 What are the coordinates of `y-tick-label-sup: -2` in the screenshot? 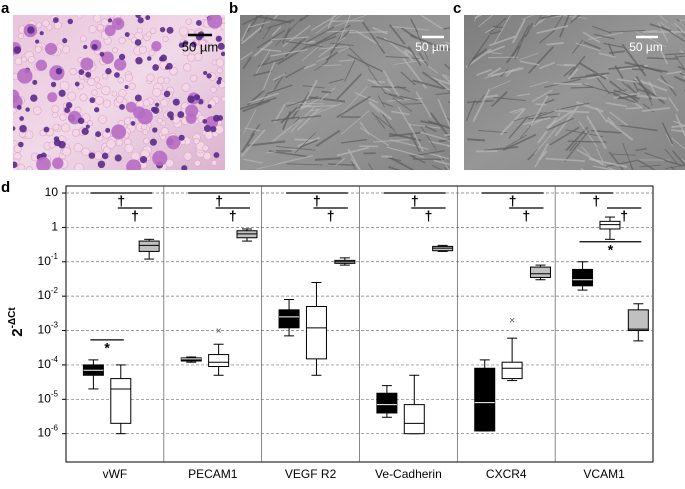 It's located at (55, 290).